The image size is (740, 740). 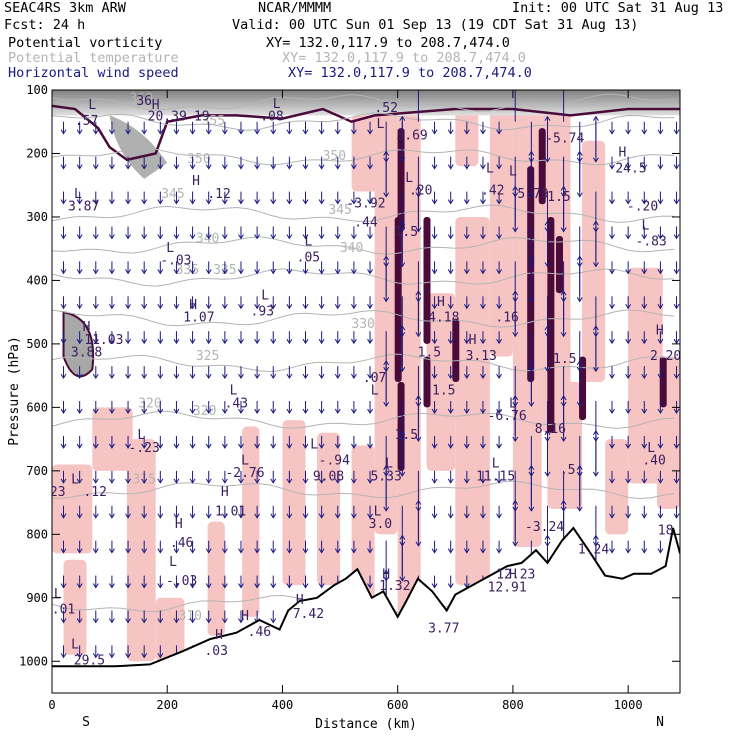 What do you see at coordinates (215, 651) in the screenshot?
I see `pv-extremum-label: .03` at bounding box center [215, 651].